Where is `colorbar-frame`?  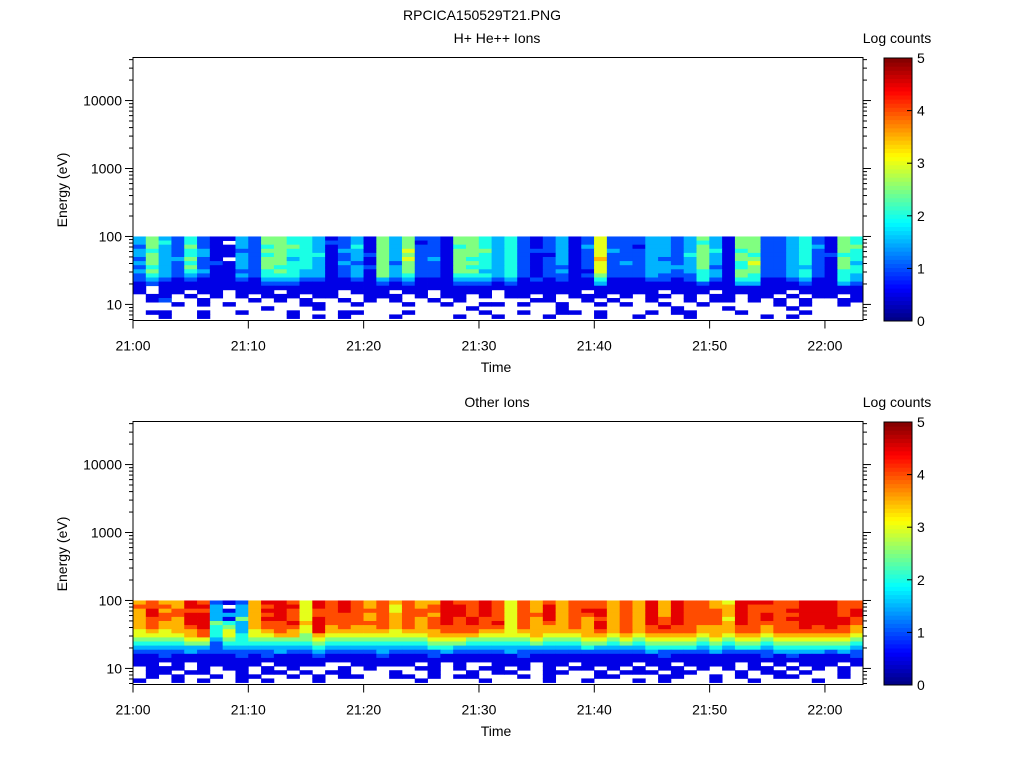
colorbar-frame is located at coordinates (898, 189).